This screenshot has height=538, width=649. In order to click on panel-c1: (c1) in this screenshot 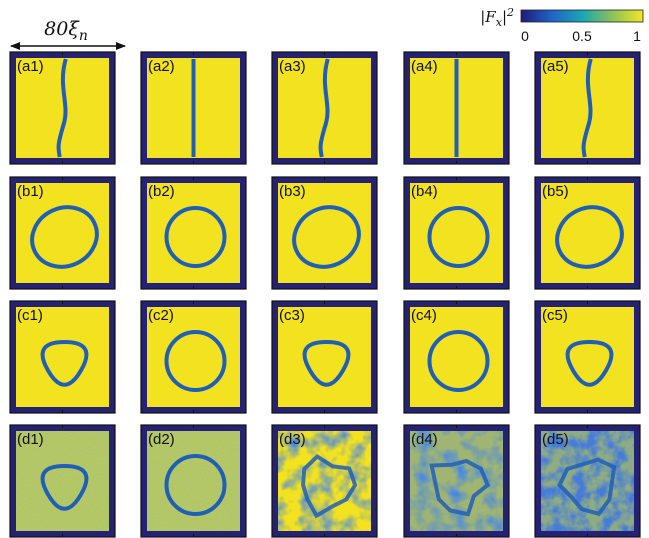, I will do `click(62, 357)`.